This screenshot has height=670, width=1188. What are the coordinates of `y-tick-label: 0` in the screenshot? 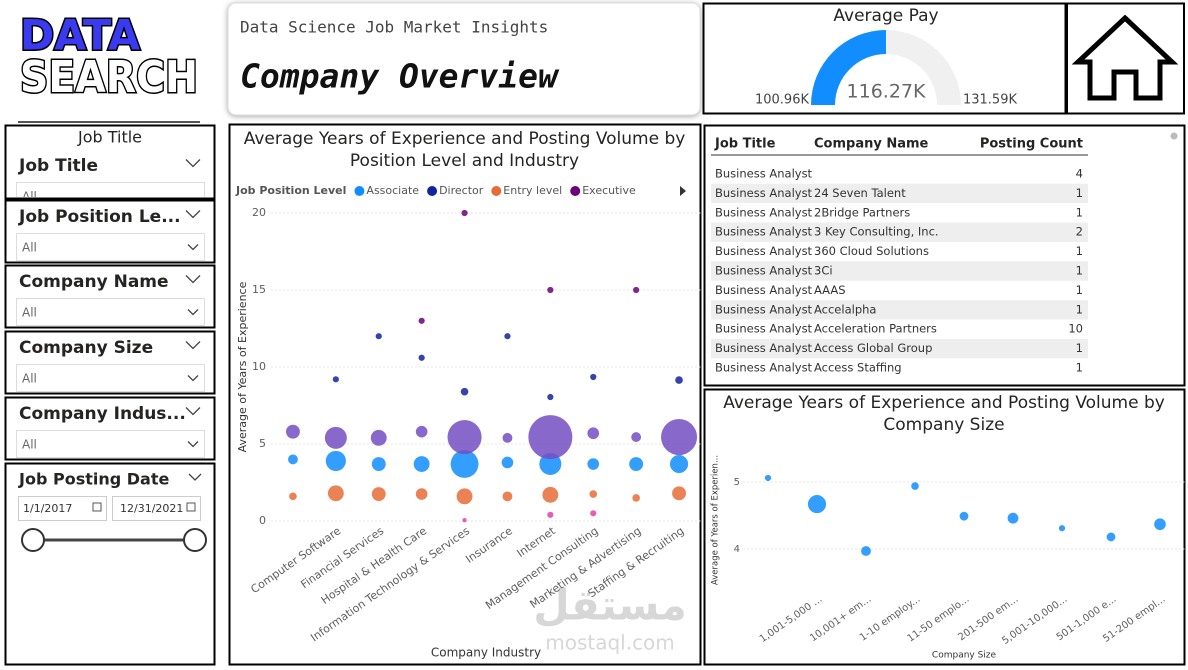 It's located at (262, 520).